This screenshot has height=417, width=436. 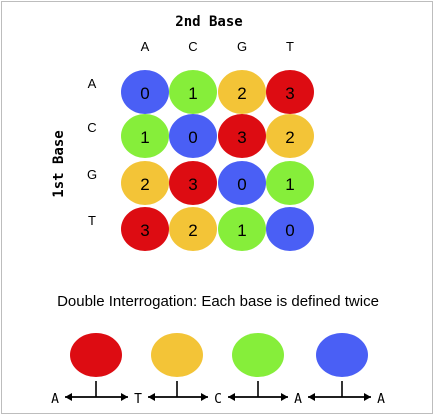 What do you see at coordinates (91, 127) in the screenshot?
I see `row-label-c: C` at bounding box center [91, 127].